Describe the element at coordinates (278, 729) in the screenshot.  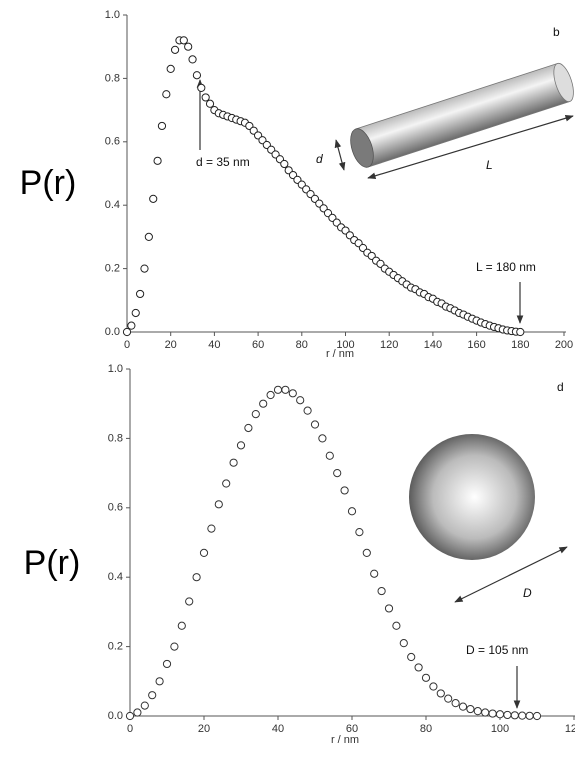
I see `x-tick-label: 40` at that location.